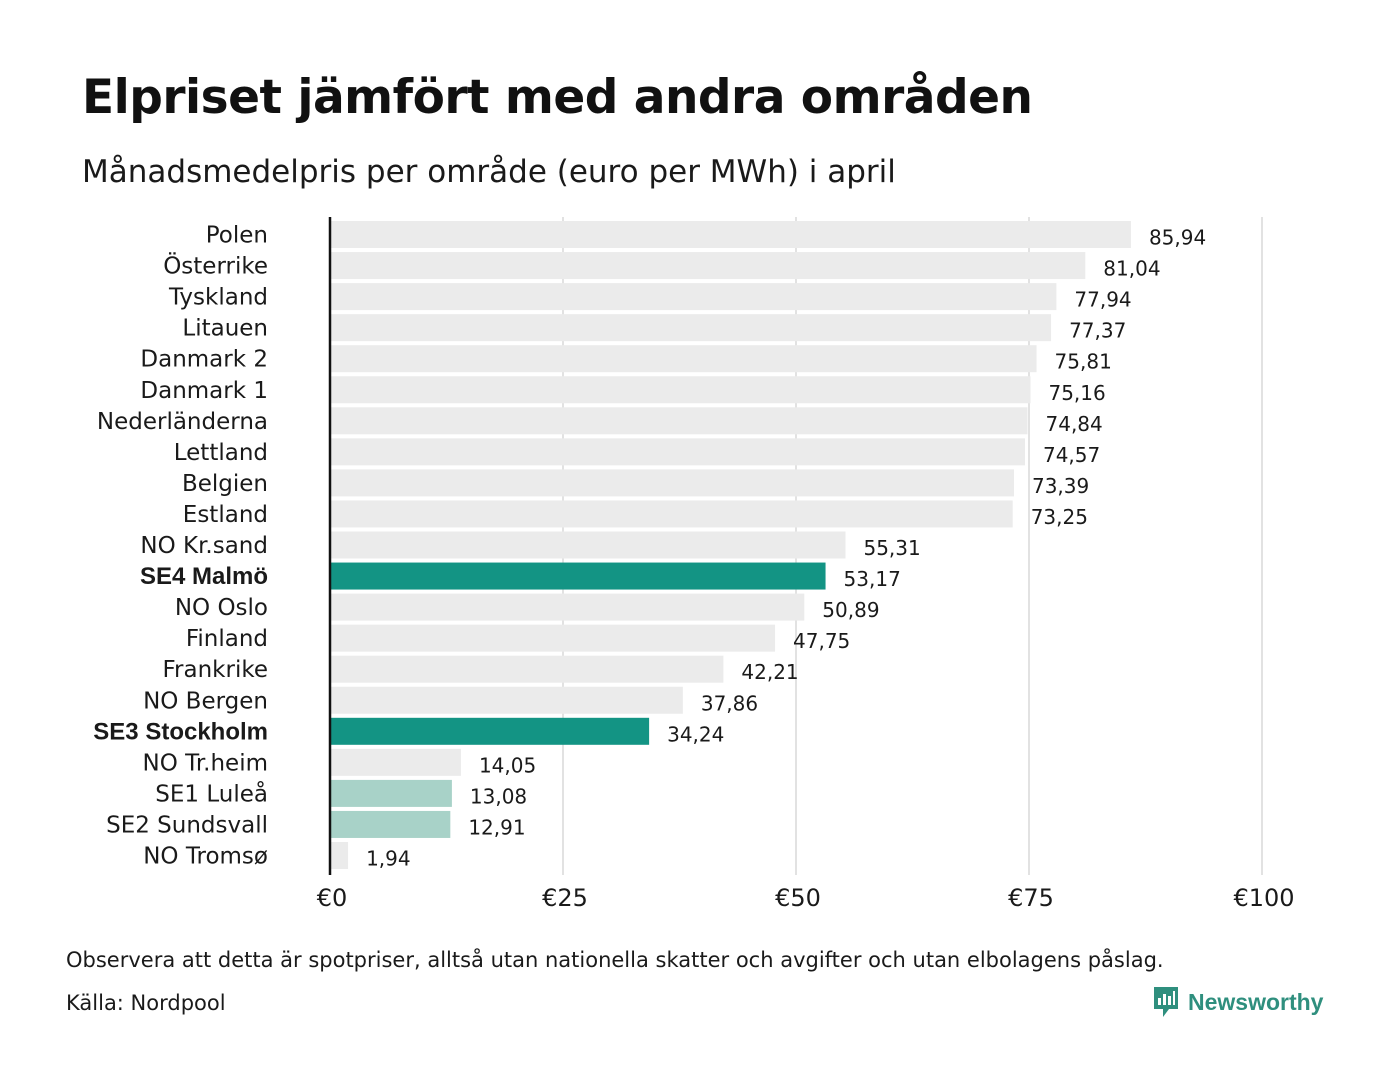 Image resolution: width=1400 pixels, height=1080 pixels. What do you see at coordinates (146, 1003) in the screenshot?
I see `source-label: Källa: Nordpool` at bounding box center [146, 1003].